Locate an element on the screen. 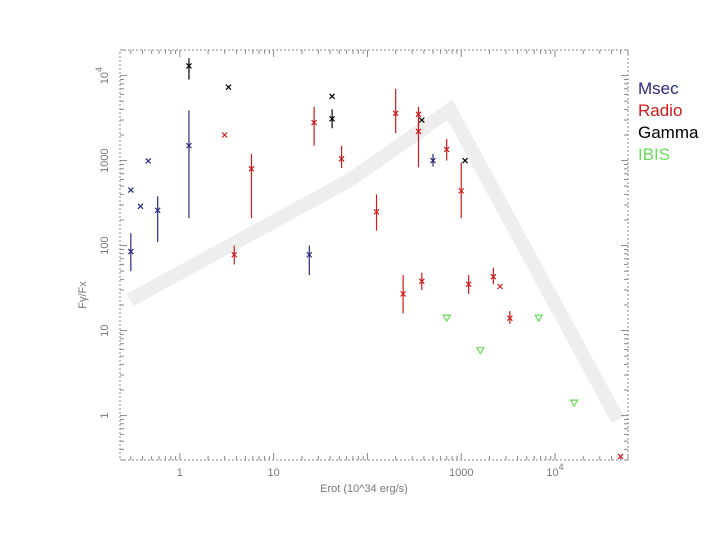 This screenshot has width=720, height=540. y-axis-label: Fγ/Fx is located at coordinates (83, 295).